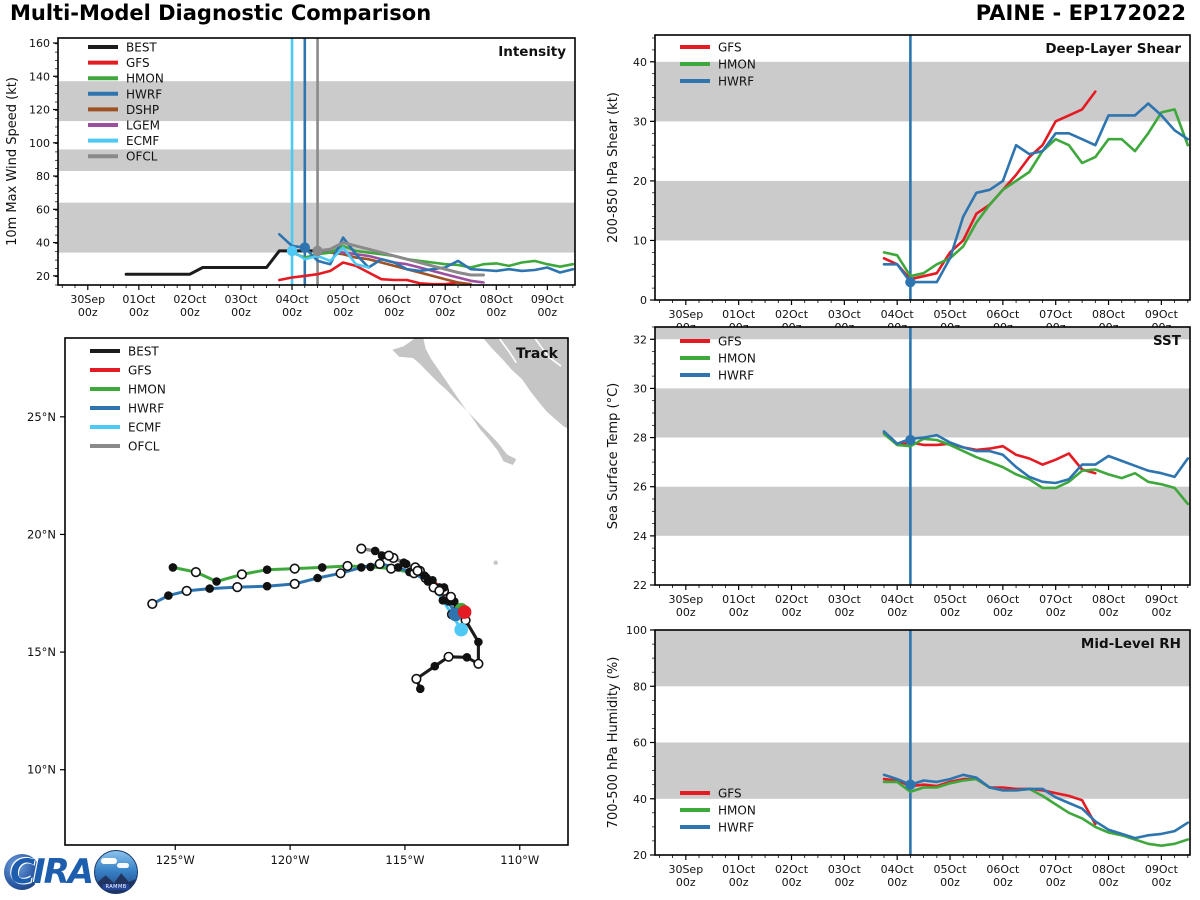  What do you see at coordinates (739, 599) in the screenshot?
I see `svg-text: 01Oct` at bounding box center [739, 599].